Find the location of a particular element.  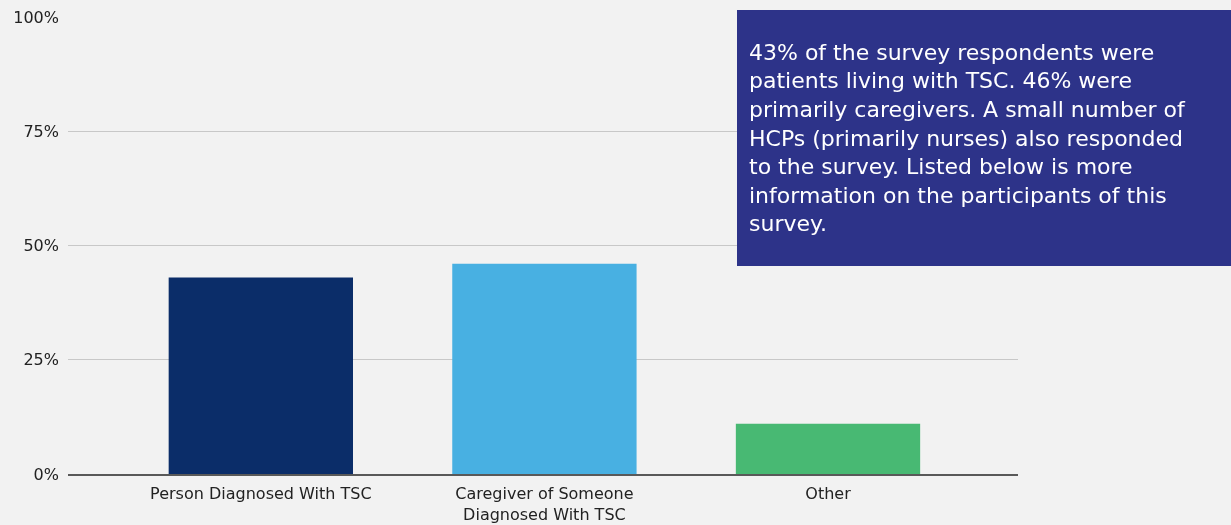

x-tick-label: Other is located at coordinates (828, 494).